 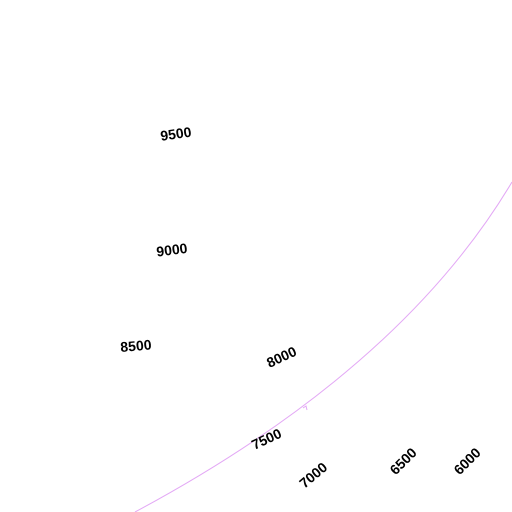 I want to click on contour-label: 8500, so click(x=136, y=345).